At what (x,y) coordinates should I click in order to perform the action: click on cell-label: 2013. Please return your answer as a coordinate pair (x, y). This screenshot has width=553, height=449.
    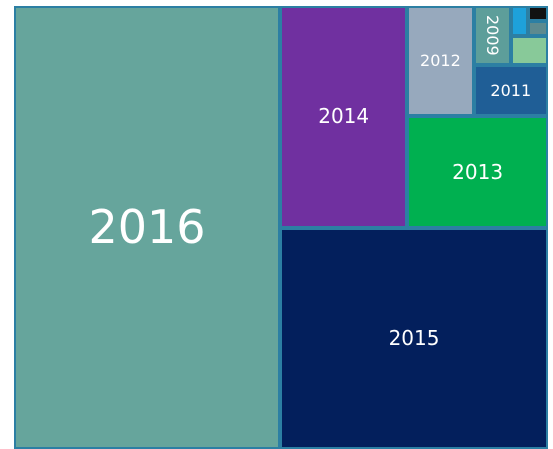
    Looking at the image, I should click on (478, 171).